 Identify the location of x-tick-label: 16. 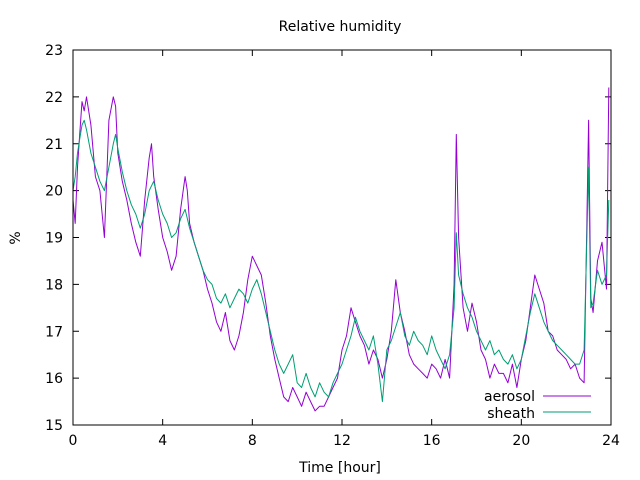
(432, 441).